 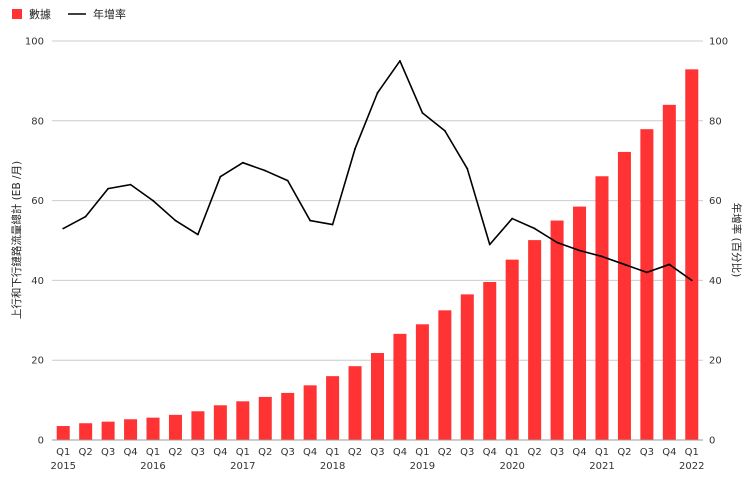 What do you see at coordinates (152, 466) in the screenshot?
I see `x-year-label: 2016` at bounding box center [152, 466].